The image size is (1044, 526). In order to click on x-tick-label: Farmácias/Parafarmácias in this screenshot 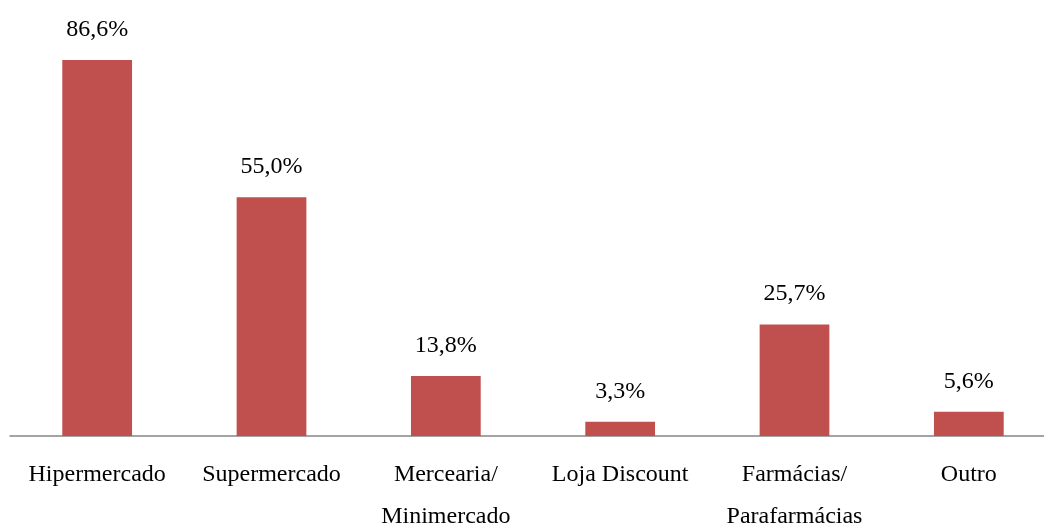, I will do `click(794, 493)`.